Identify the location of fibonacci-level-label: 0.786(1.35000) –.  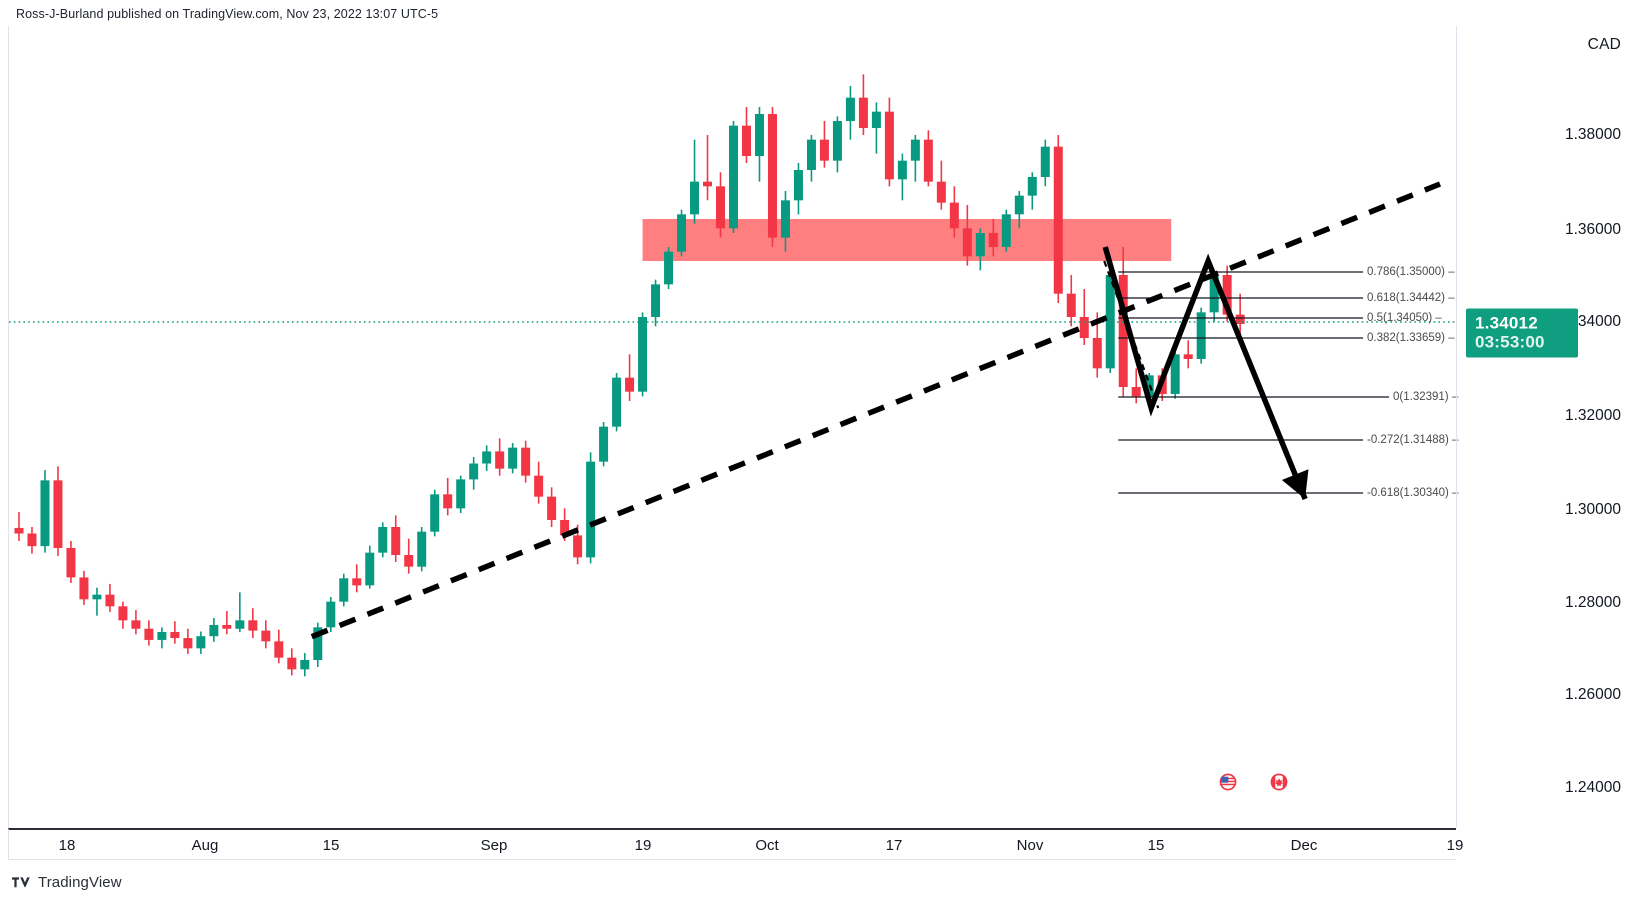
(1411, 272).